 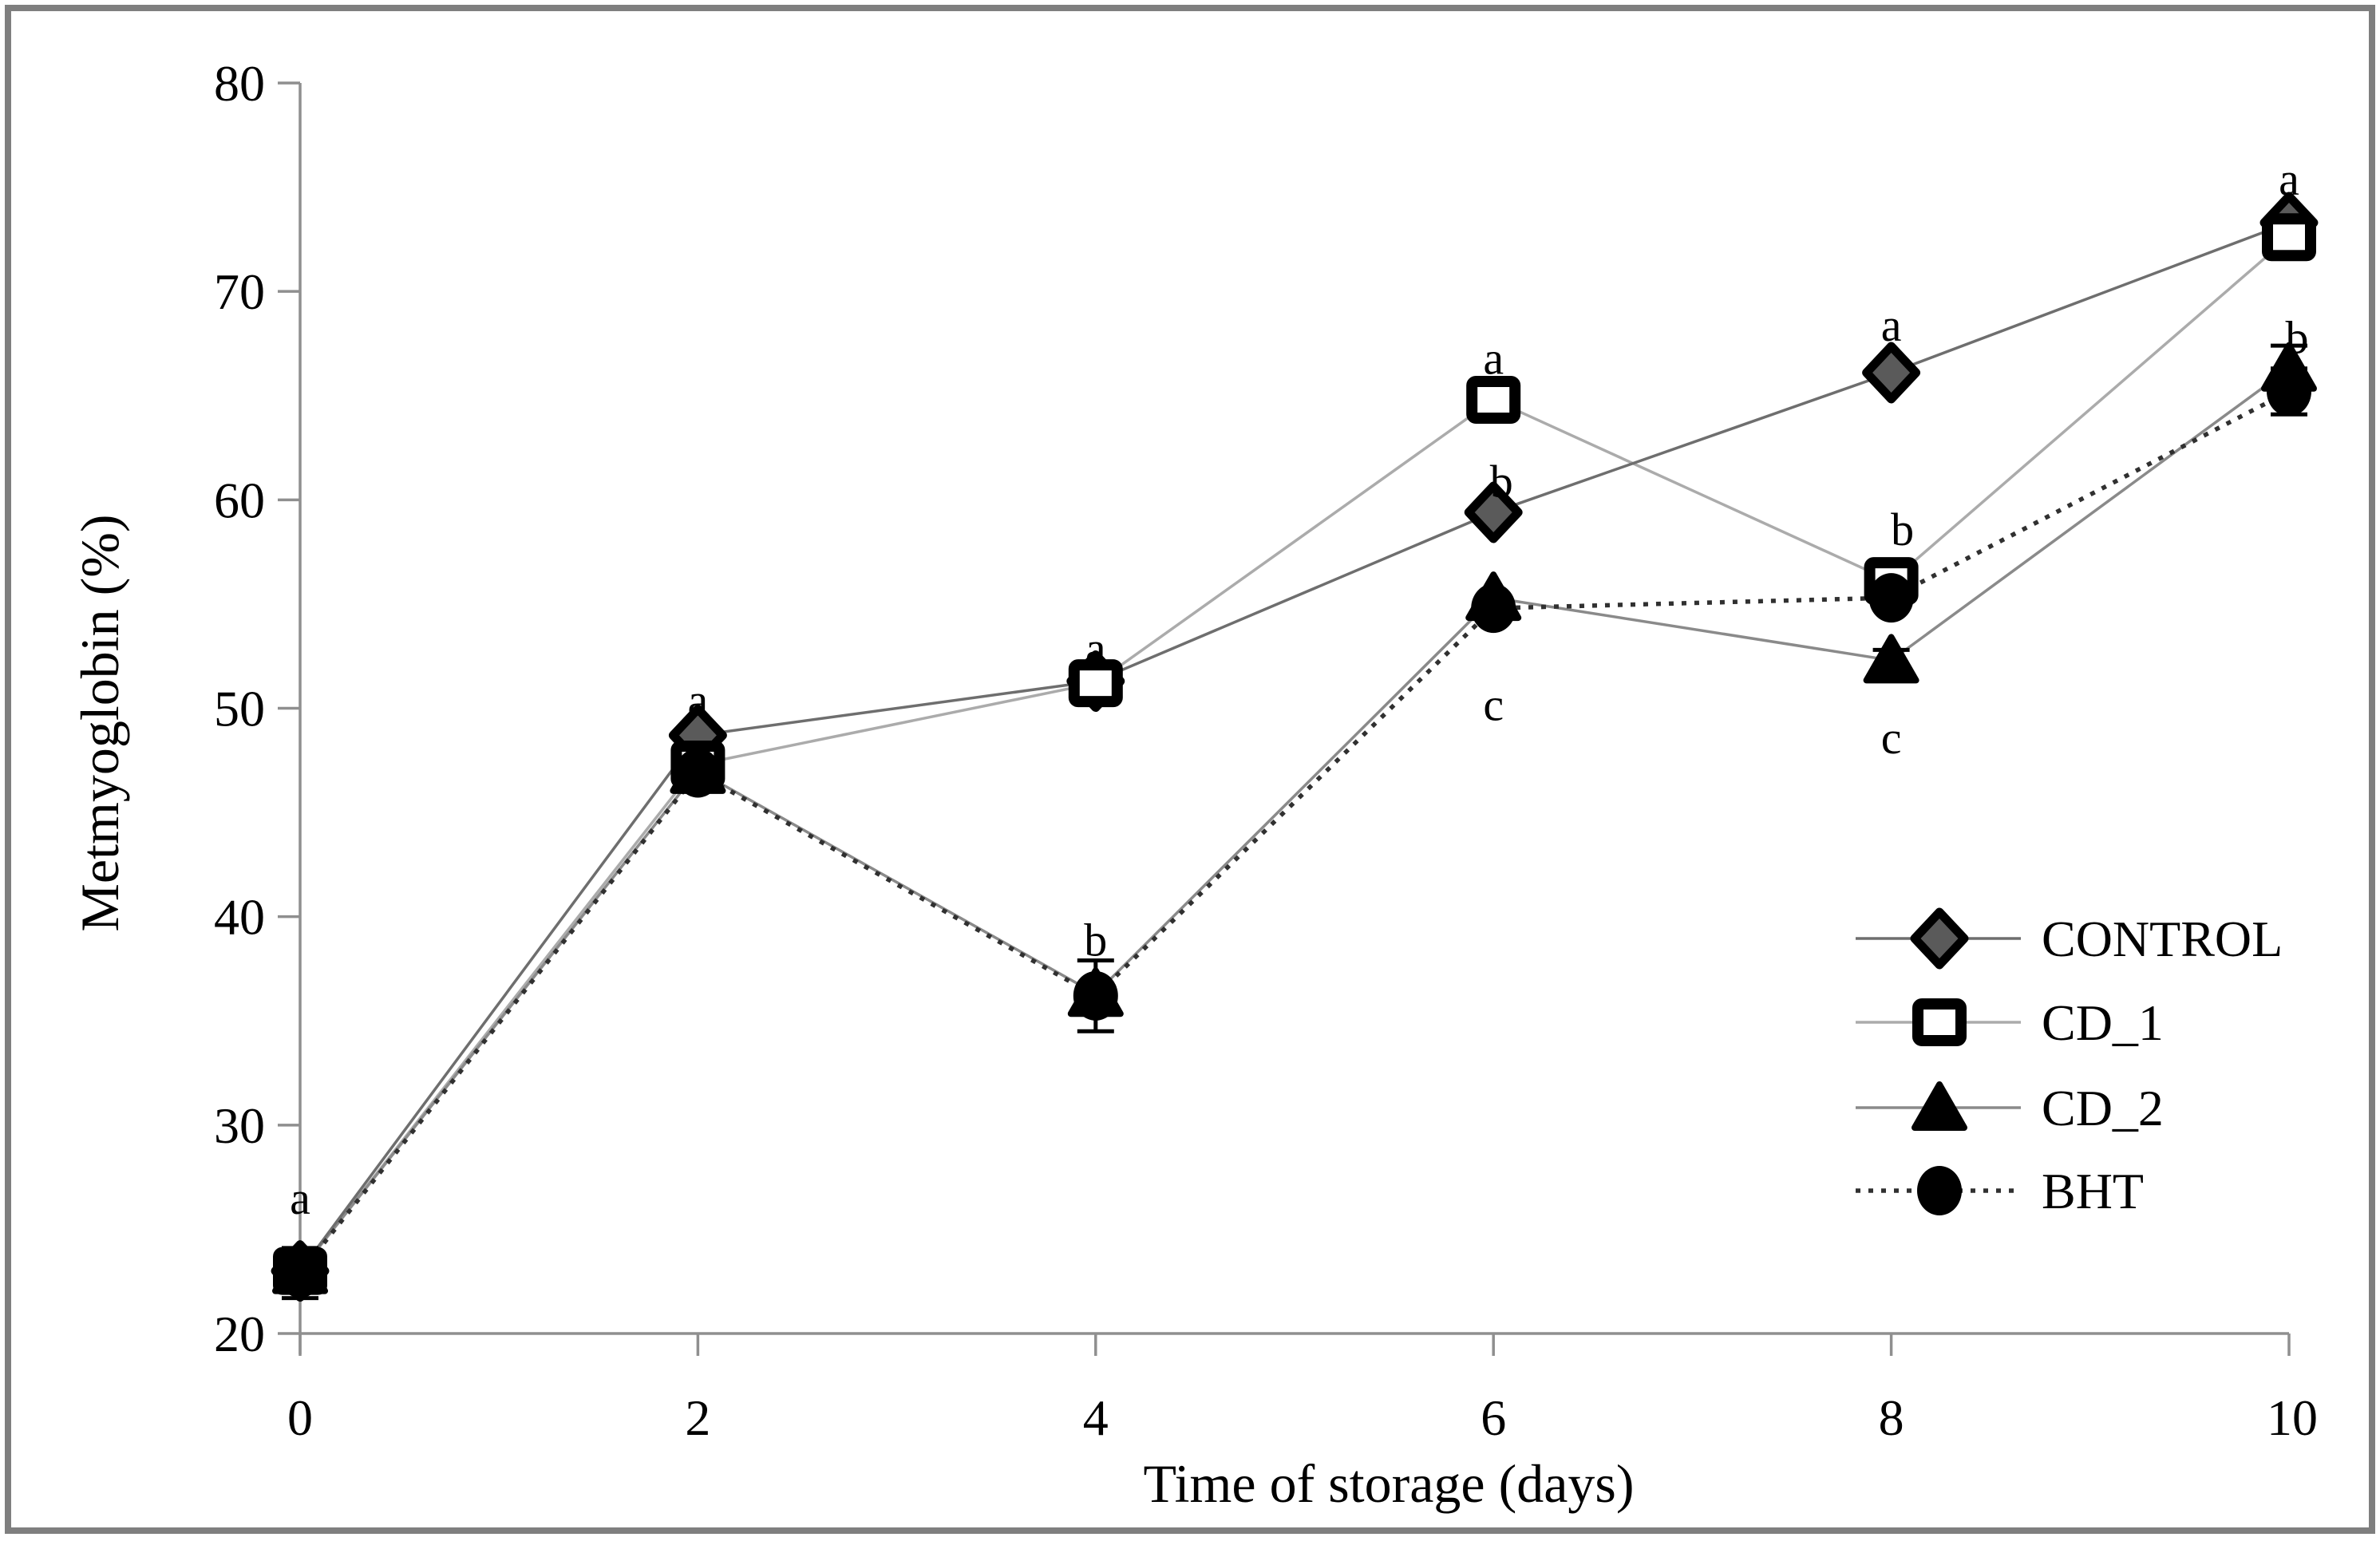 What do you see at coordinates (2069, 1063) in the screenshot?
I see `chart-legend: CONTROL CD_1 CD_2 BHT` at bounding box center [2069, 1063].